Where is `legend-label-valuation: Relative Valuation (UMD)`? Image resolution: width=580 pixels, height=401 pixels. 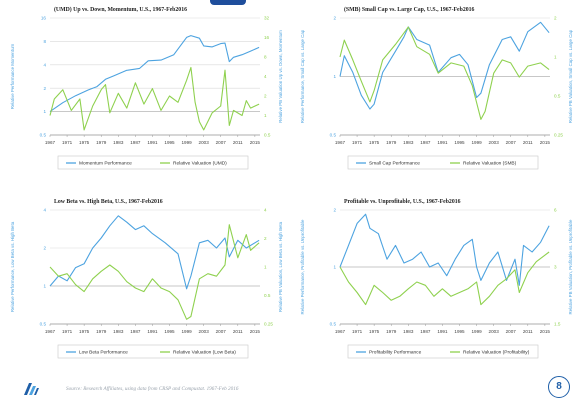
legend-label-valuation: Relative Valuation (UMD) is located at coordinates (200, 164).